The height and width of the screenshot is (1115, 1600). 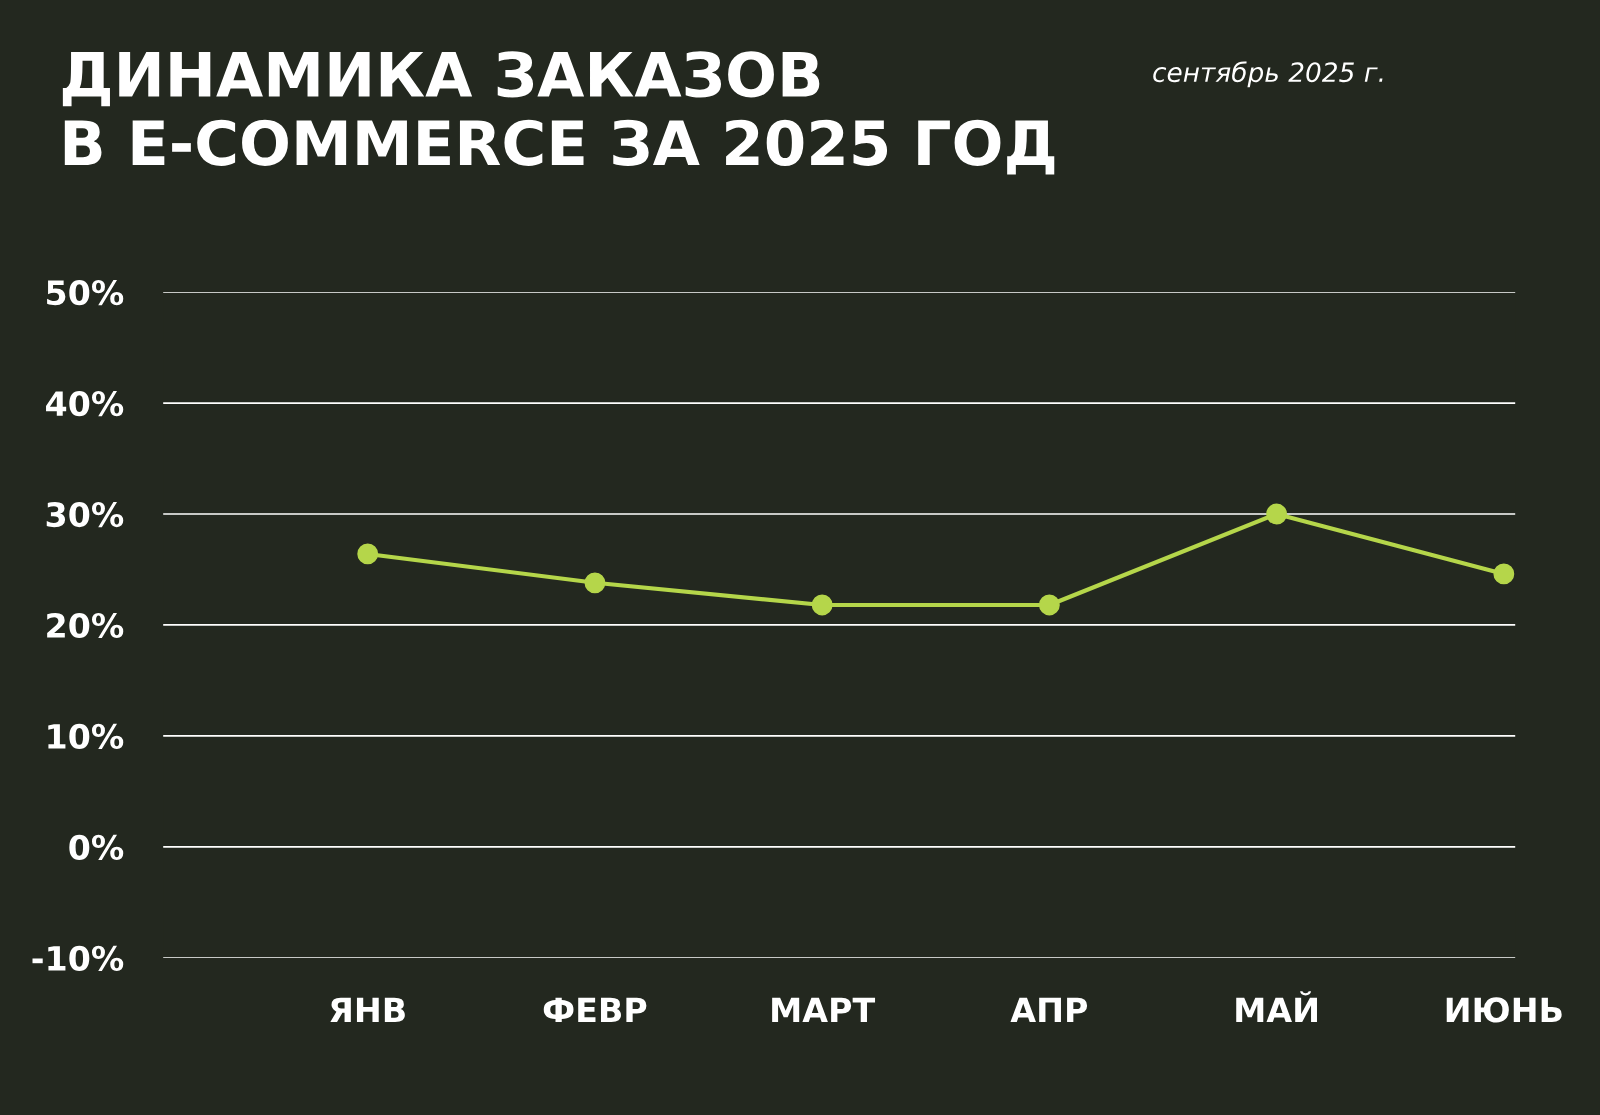 What do you see at coordinates (1504, 1010) in the screenshot?
I see `x-tick-label: ИЮНЬ` at bounding box center [1504, 1010].